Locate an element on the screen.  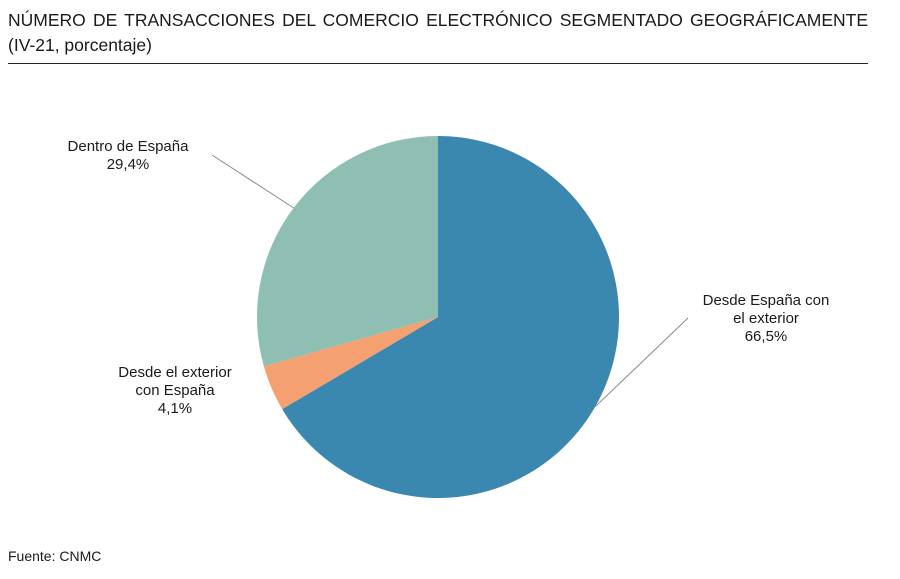
source-note: Fuente: CNMC is located at coordinates (55, 556).